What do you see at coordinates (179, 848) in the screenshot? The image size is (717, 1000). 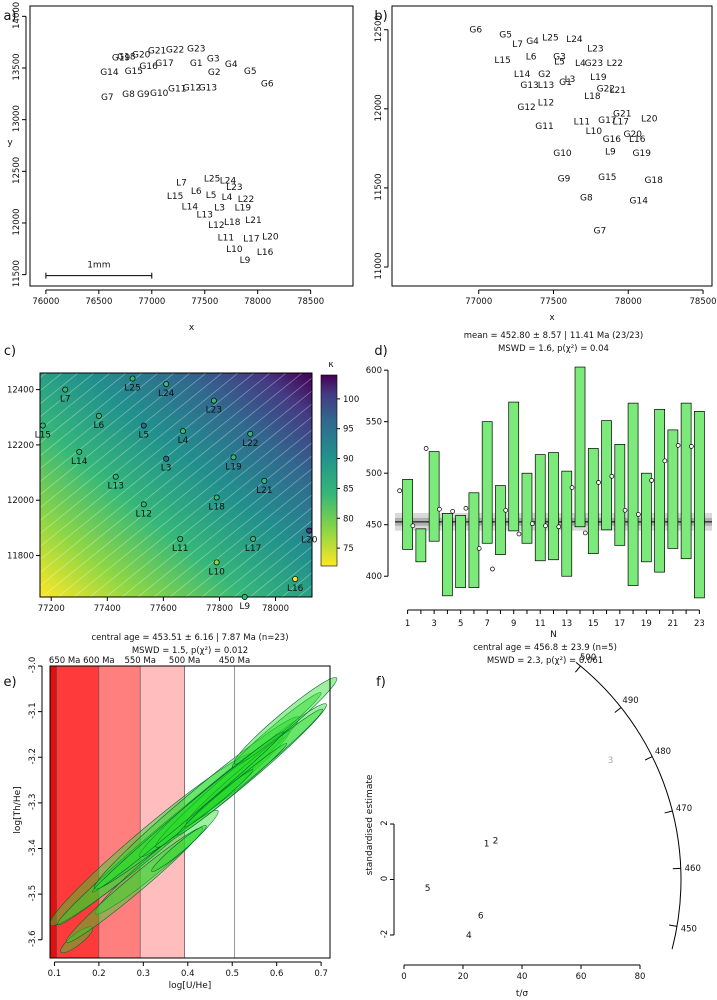 I see `error-ellipse` at bounding box center [179, 848].